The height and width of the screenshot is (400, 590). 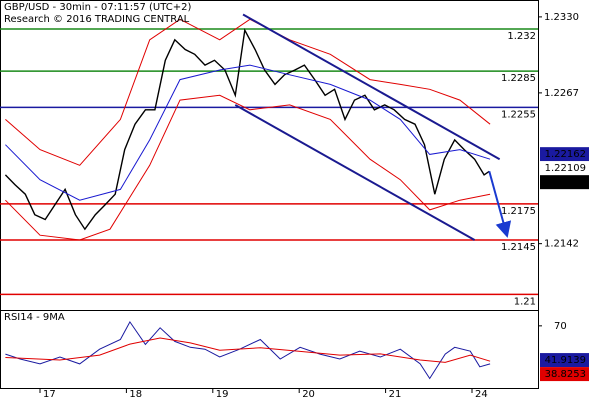 What do you see at coordinates (500, 204) in the screenshot?
I see `forecast-arrow` at bounding box center [500, 204].